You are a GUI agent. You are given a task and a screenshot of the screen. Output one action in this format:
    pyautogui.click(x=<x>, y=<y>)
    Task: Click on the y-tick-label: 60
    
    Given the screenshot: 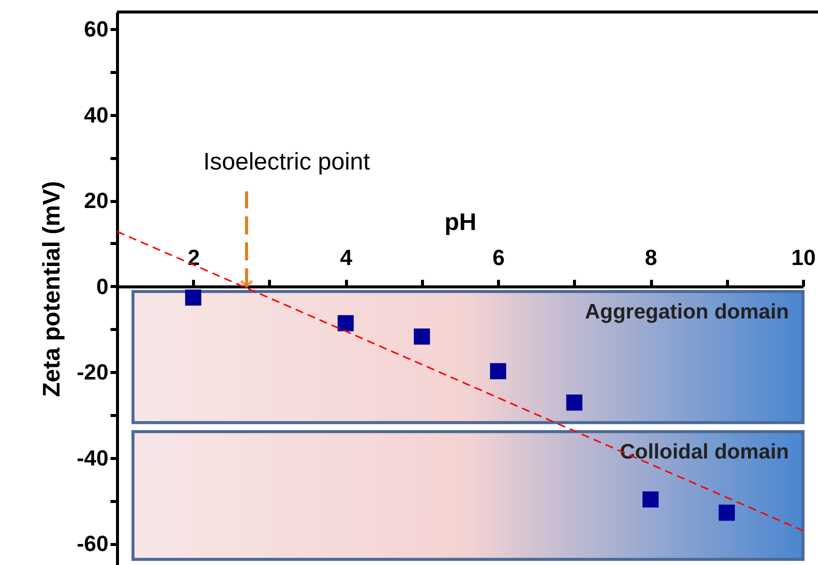 What is the action you would take?
    pyautogui.click(x=96, y=29)
    